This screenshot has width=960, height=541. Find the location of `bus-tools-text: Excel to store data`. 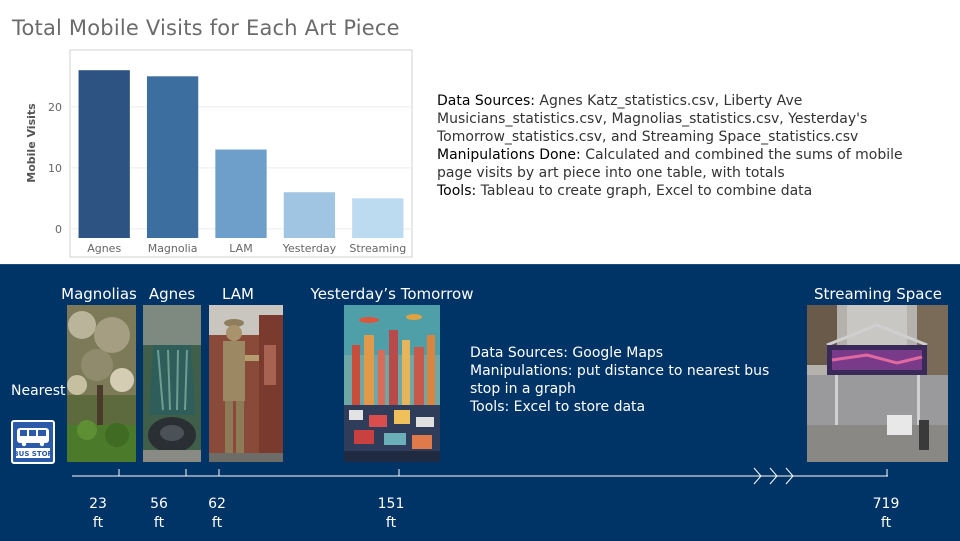

bus-tools-text: Excel to store data is located at coordinates (577, 407).